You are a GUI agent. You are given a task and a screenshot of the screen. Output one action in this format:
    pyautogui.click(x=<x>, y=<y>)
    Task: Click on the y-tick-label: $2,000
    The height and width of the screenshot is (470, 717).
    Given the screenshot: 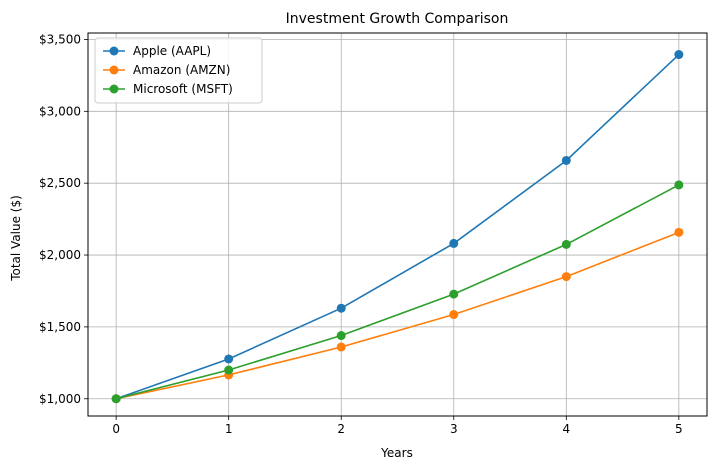 What is the action you would take?
    pyautogui.click(x=60, y=255)
    